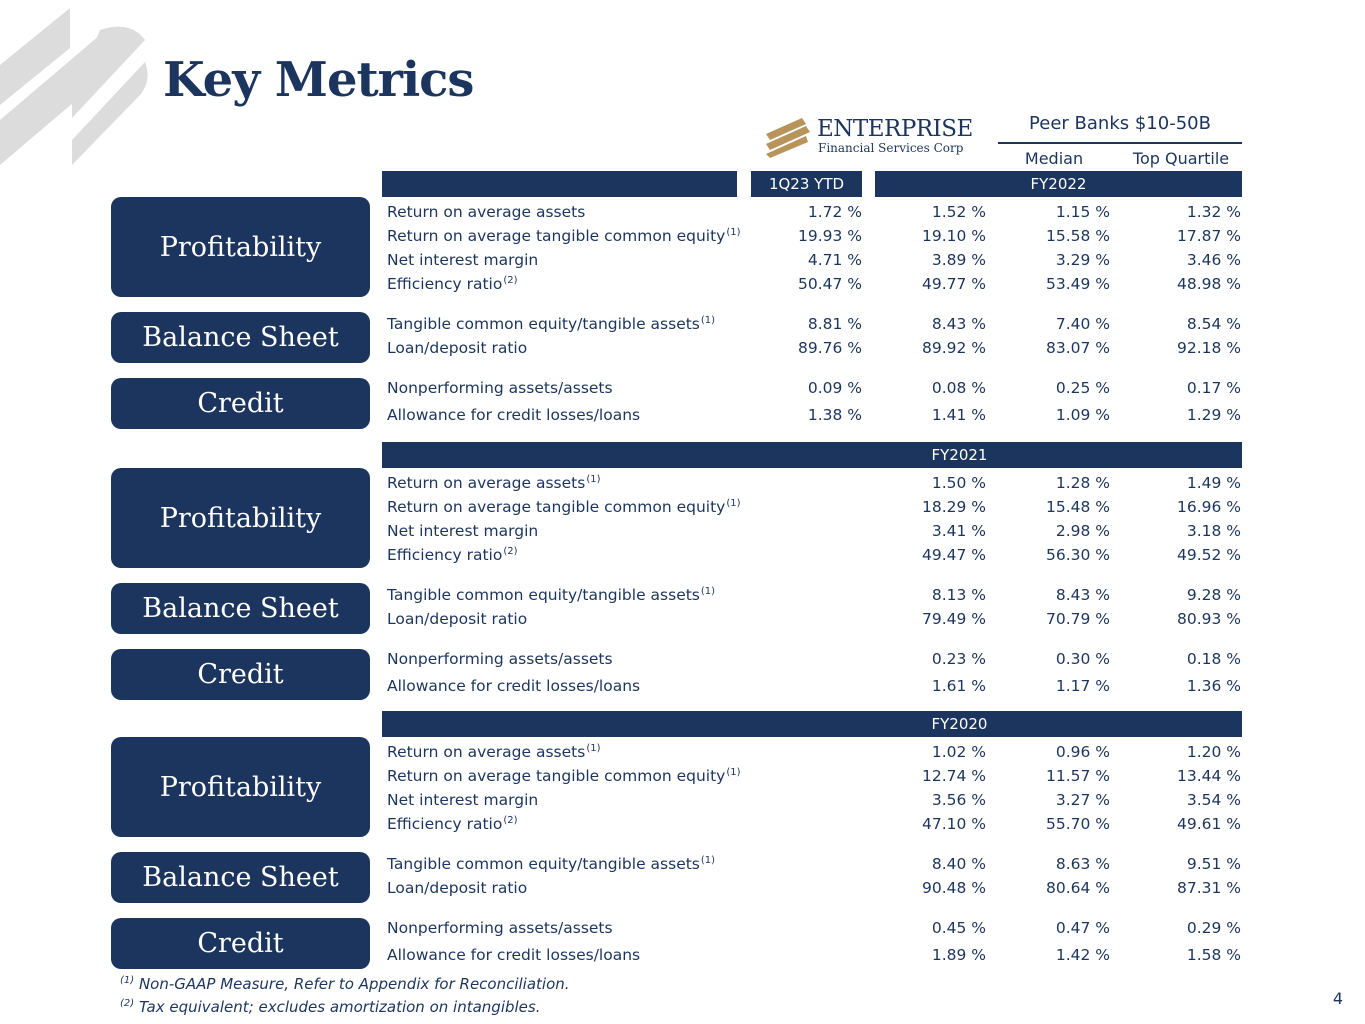  What do you see at coordinates (1208, 776) in the screenshot?
I see `value-c4: 13.44 %` at bounding box center [1208, 776].